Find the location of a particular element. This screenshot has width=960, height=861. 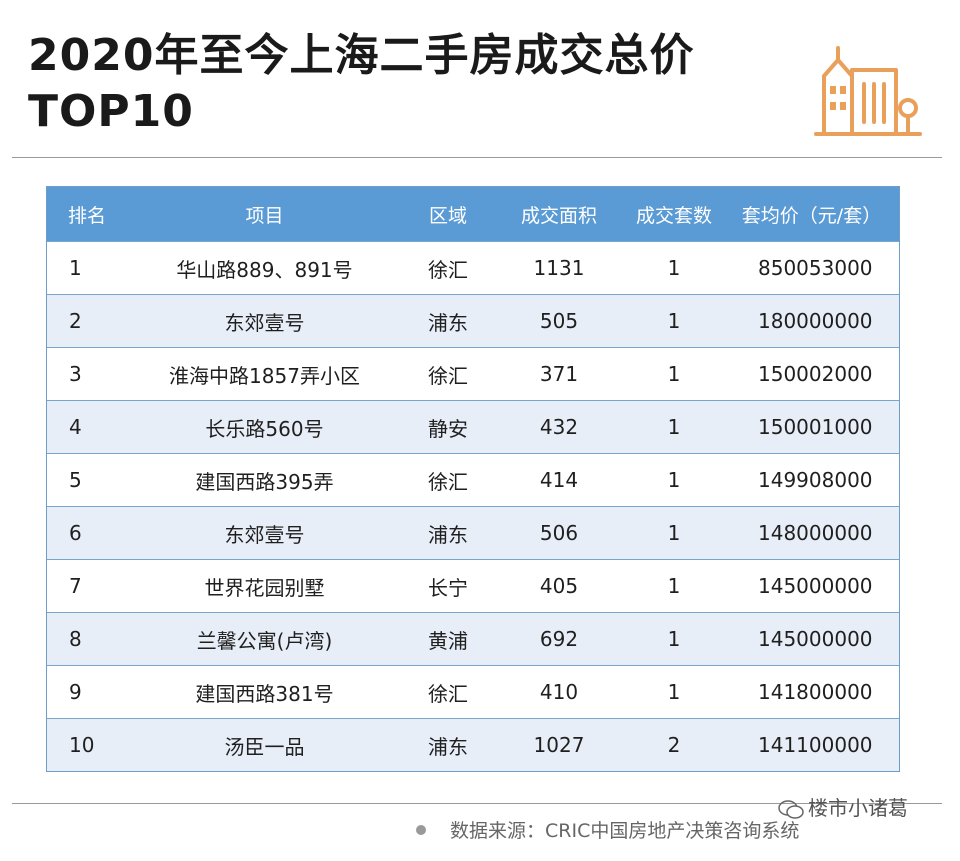

cell-avg-price: 850053000 is located at coordinates (811, 268).